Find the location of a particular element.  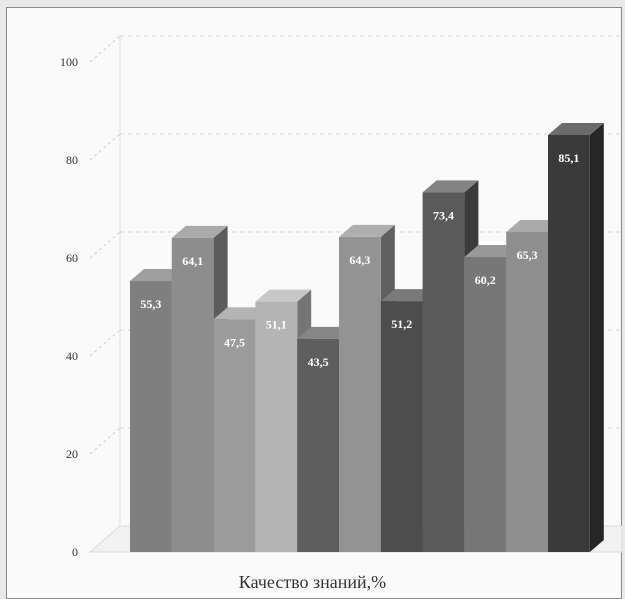

y-tick-label: 80 is located at coordinates (72, 160).